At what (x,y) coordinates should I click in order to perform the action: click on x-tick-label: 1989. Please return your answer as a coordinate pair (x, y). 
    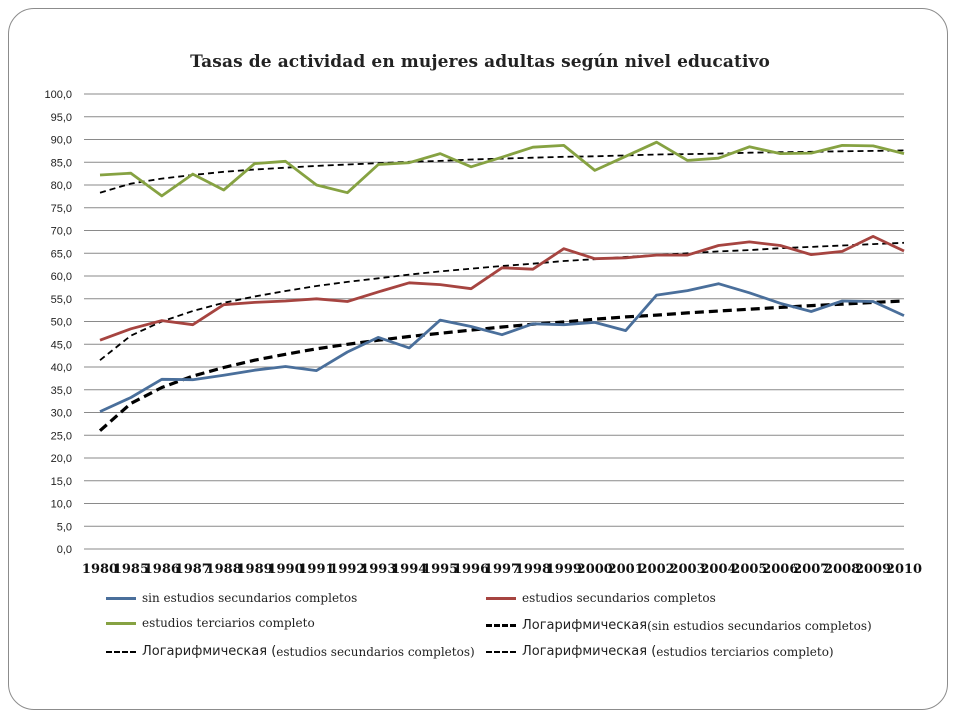
    Looking at the image, I should click on (255, 569).